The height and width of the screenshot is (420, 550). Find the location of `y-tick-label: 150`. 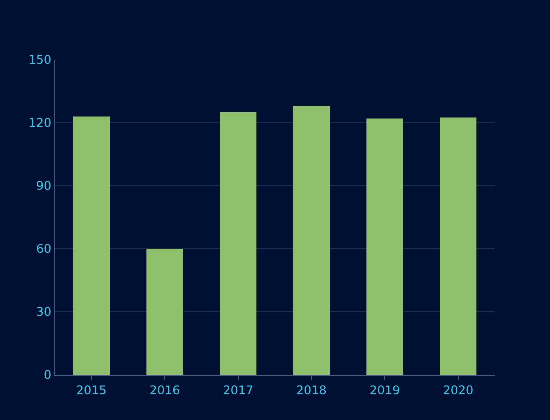

y-tick-label: 150 is located at coordinates (40, 60).